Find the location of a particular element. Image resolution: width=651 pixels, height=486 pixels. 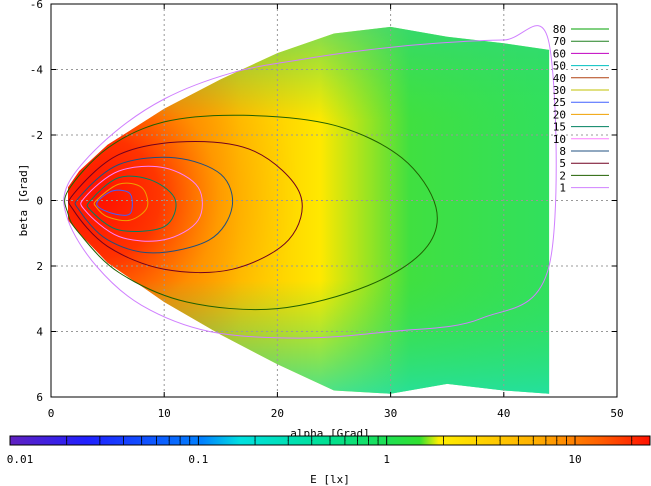

colorbar-tick-label: 0.1 is located at coordinates (198, 459).